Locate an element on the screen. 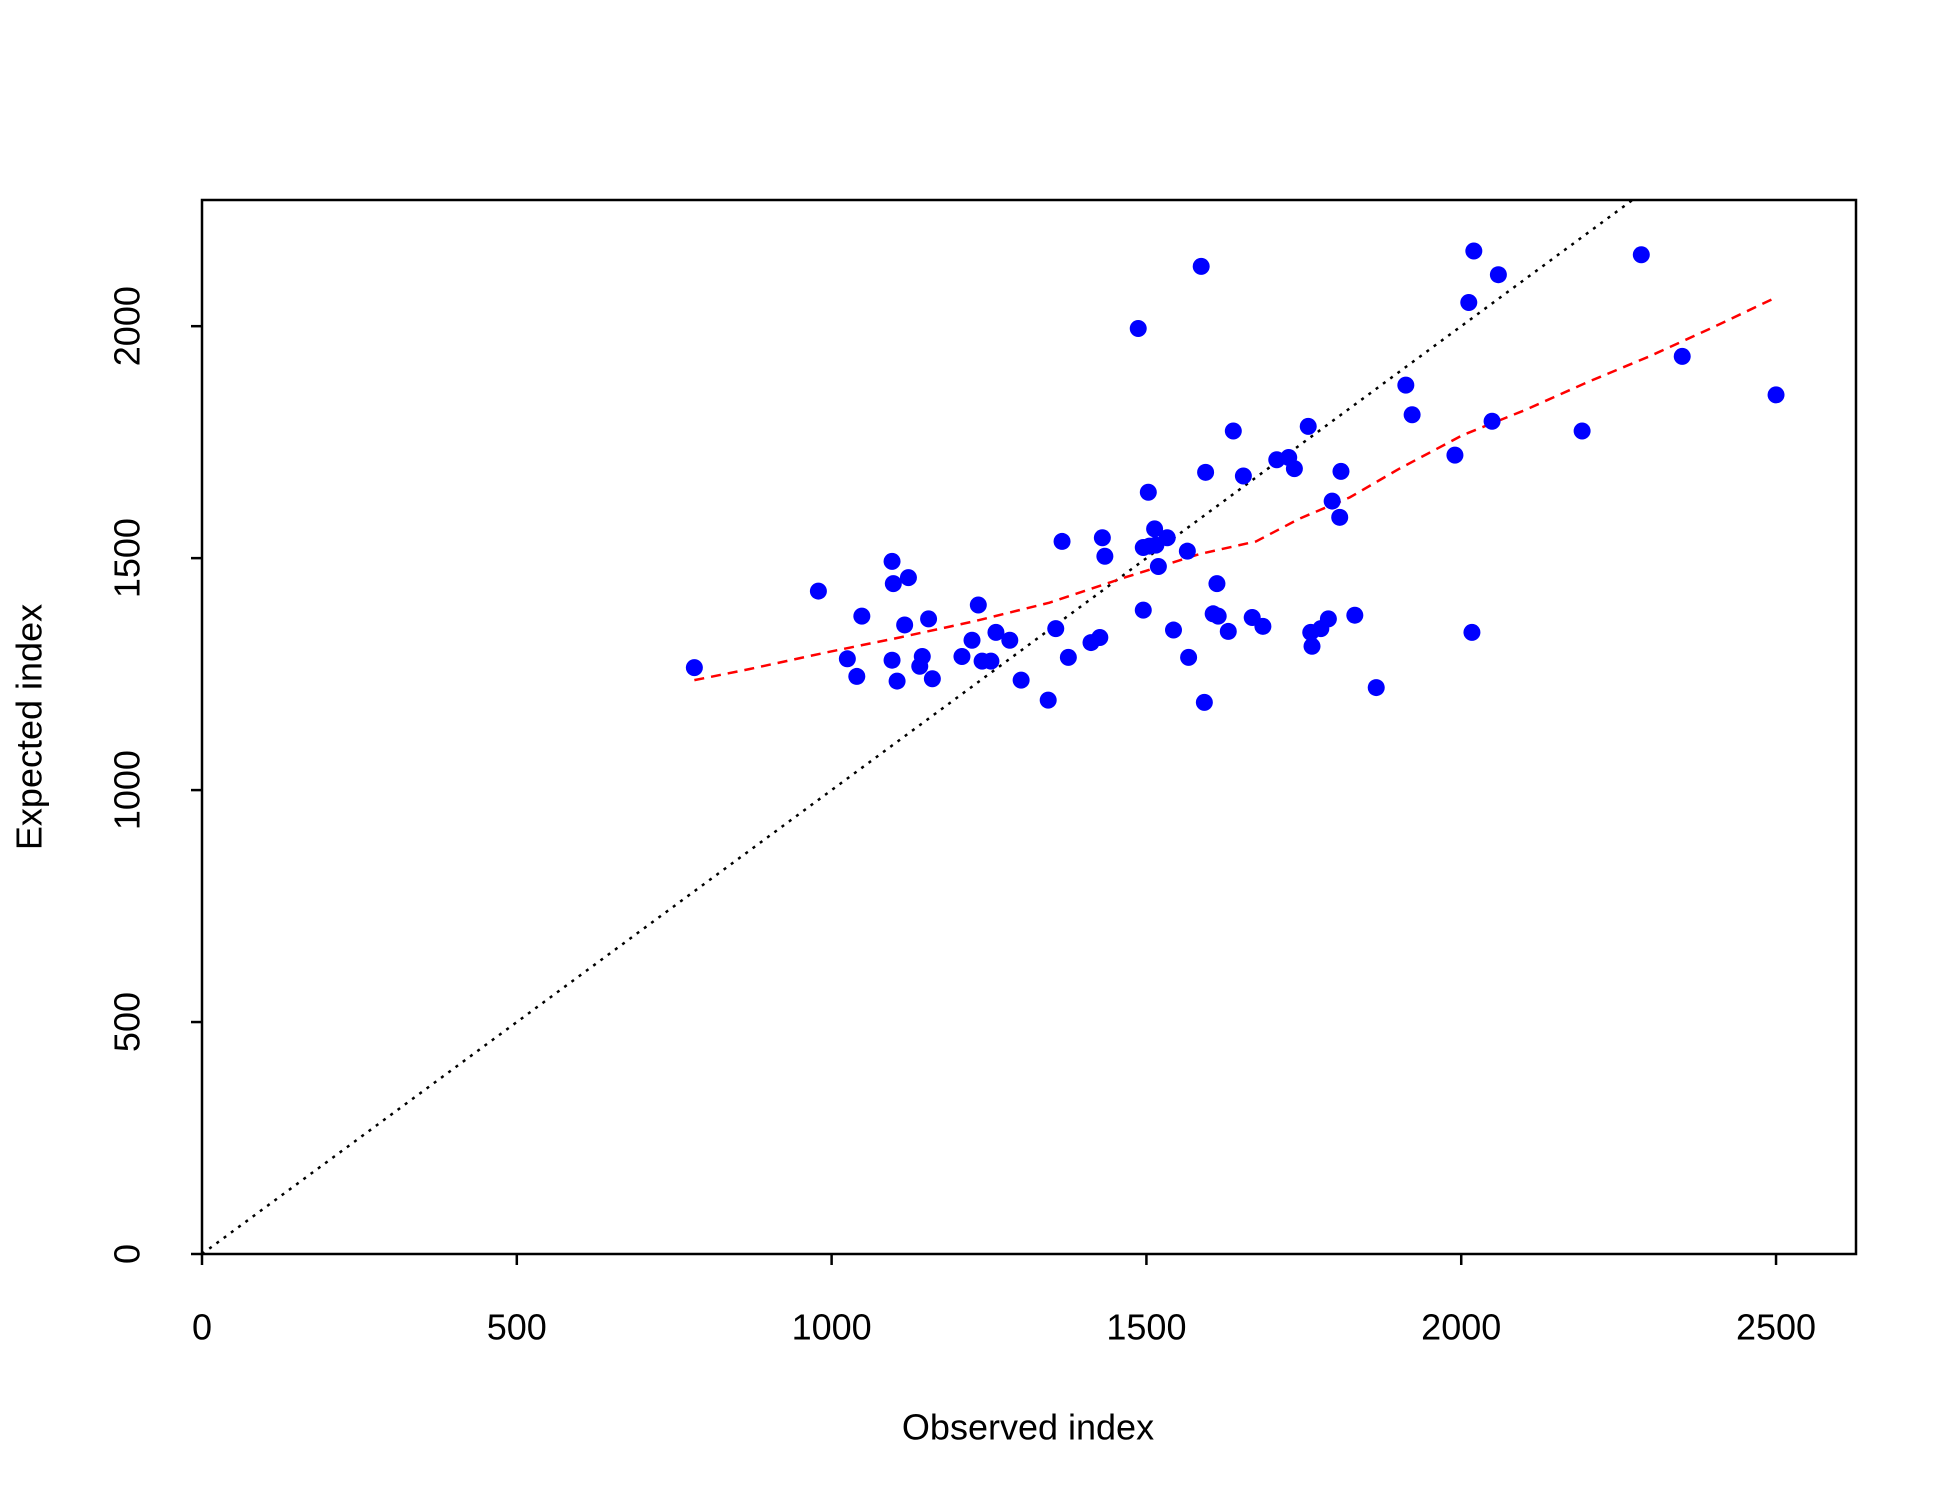 The width and height of the screenshot is (1950, 1500). x-axis-label: Observed index is located at coordinates (1028, 1427).